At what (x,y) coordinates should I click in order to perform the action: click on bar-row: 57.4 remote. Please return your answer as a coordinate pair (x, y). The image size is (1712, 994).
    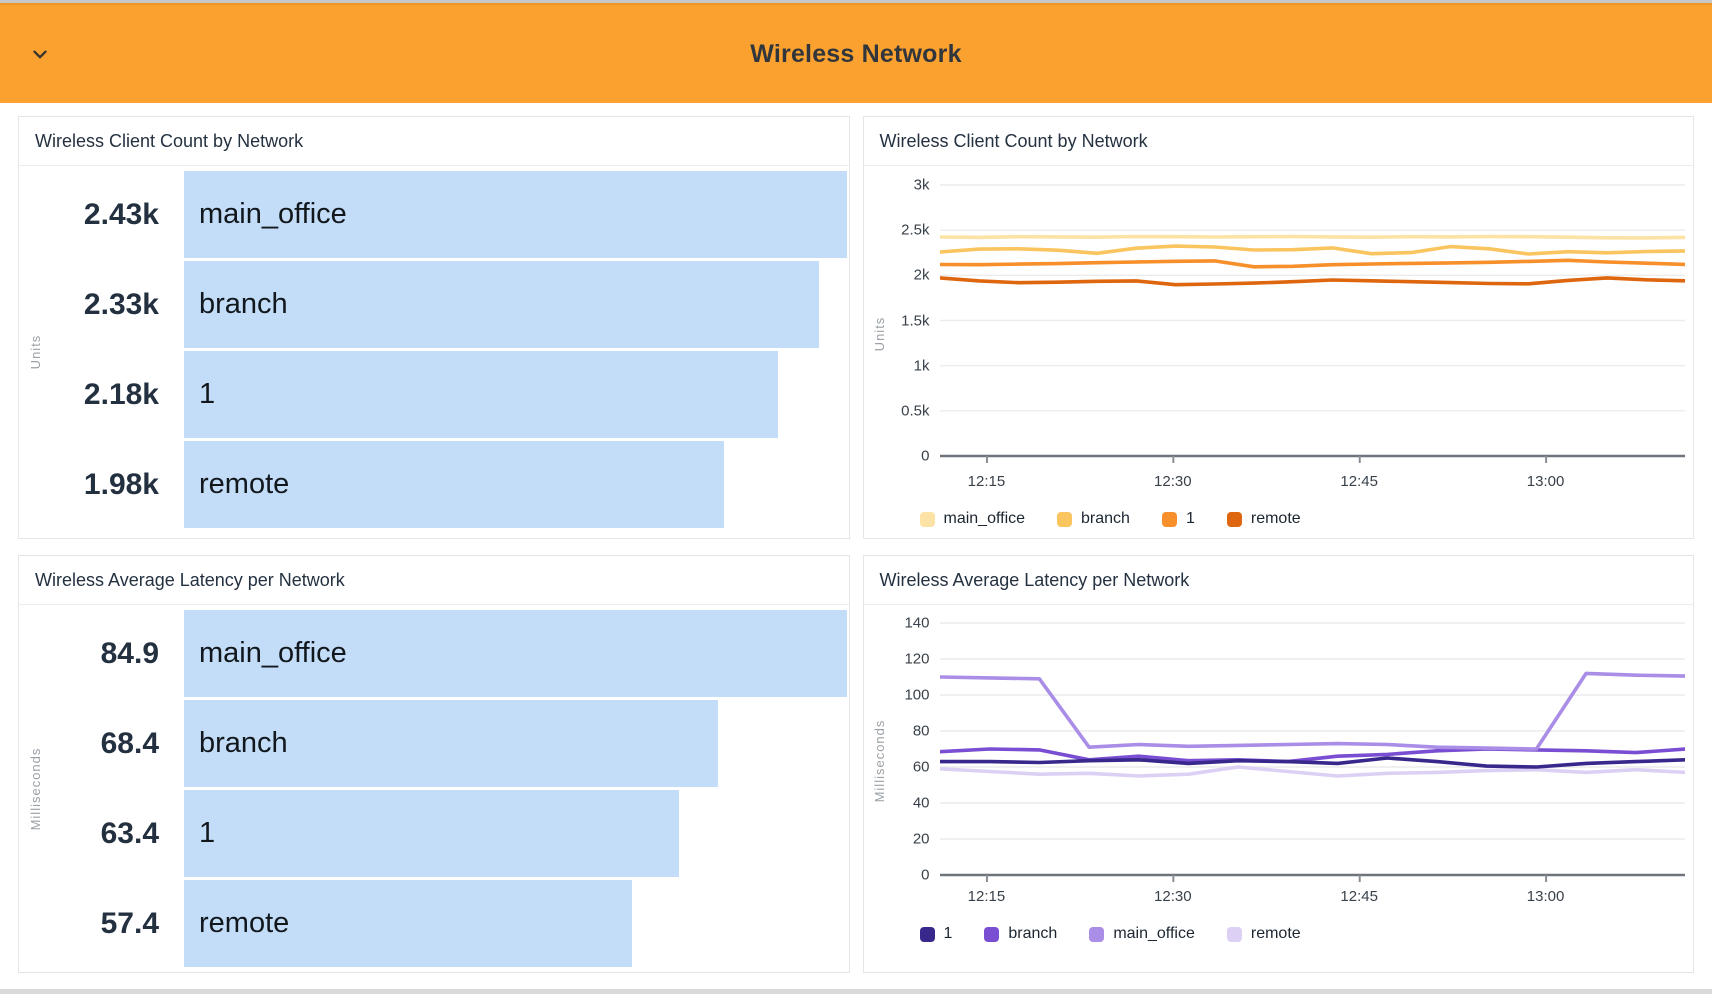
    Looking at the image, I should click on (433, 923).